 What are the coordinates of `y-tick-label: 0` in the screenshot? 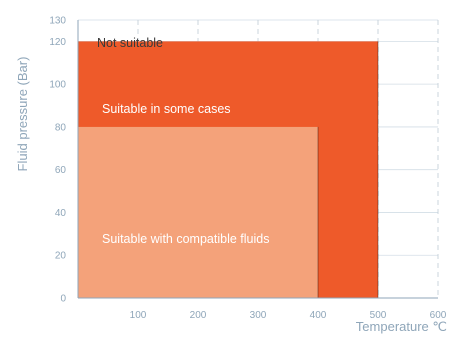 It's located at (63, 299).